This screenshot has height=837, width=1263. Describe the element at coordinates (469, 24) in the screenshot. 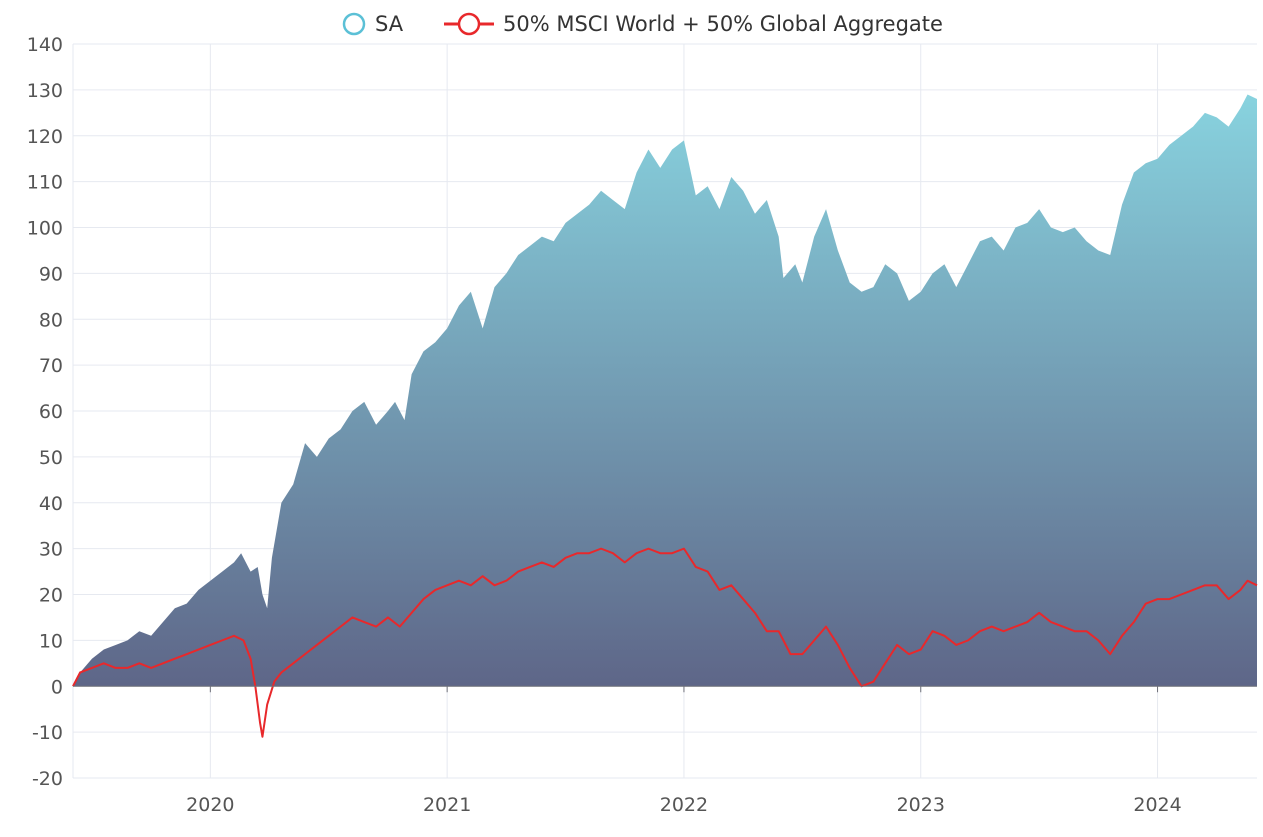

I see `legend-marker-benchmark` at that location.